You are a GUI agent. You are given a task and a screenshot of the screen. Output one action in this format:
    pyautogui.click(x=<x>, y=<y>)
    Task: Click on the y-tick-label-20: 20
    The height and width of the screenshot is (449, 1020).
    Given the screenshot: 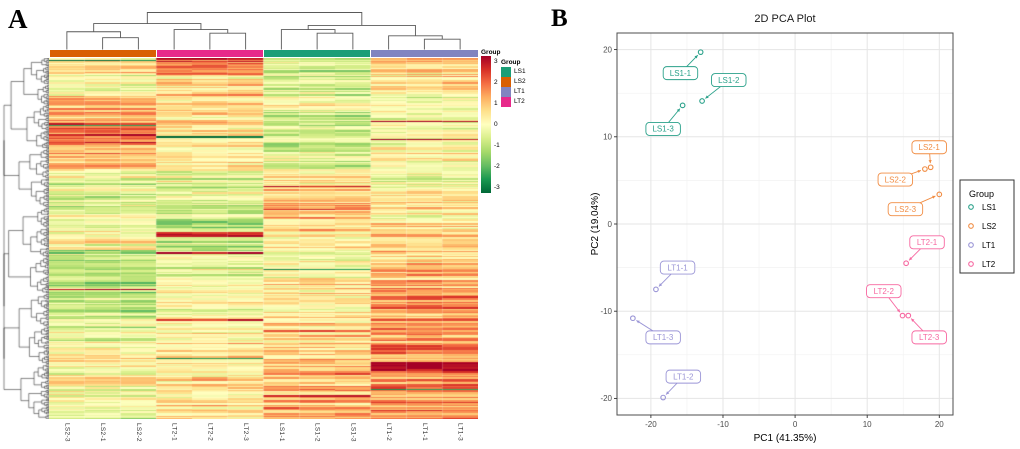 What is the action you would take?
    pyautogui.click(x=607, y=49)
    